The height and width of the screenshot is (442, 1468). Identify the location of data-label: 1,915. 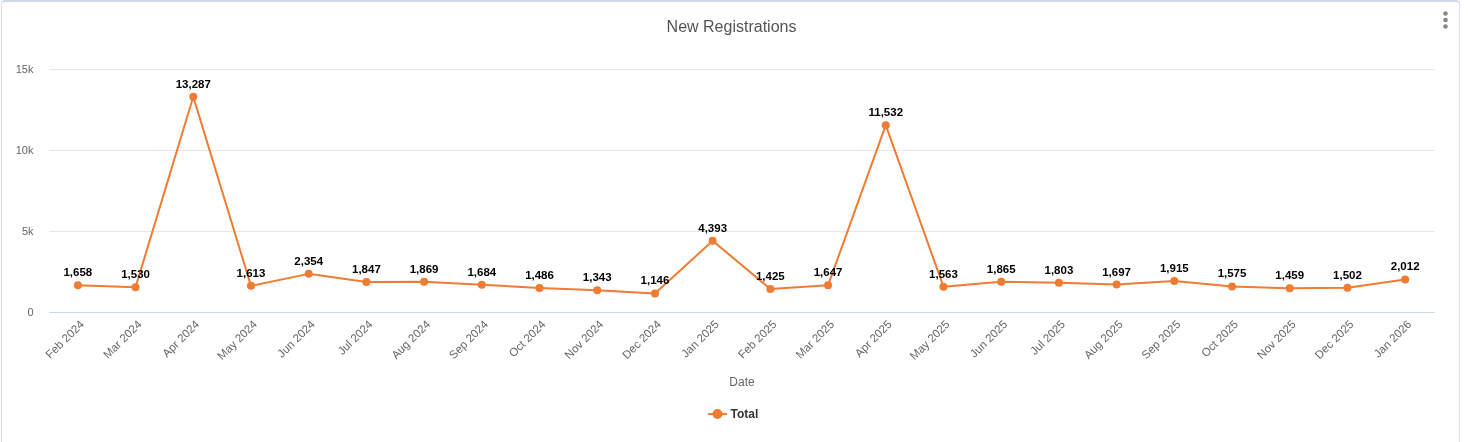
(1174, 267).